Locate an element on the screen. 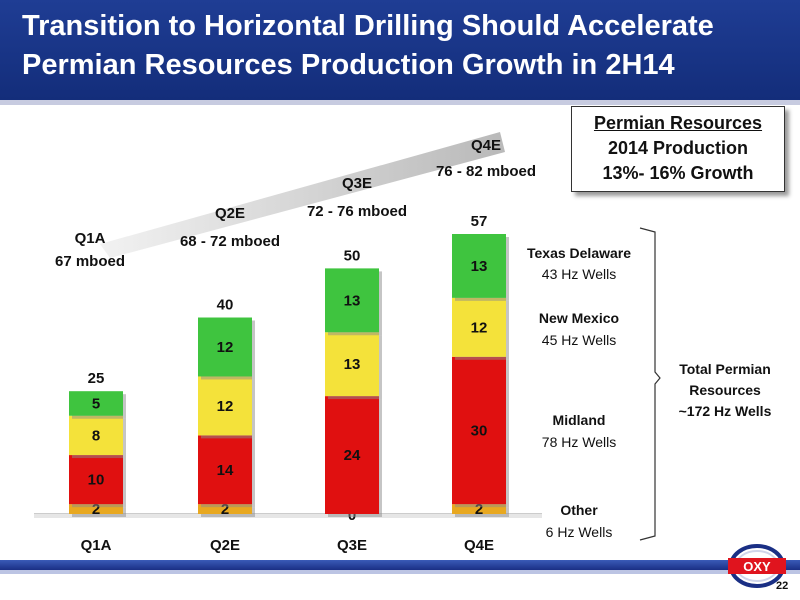 Image resolution: width=800 pixels, height=600 pixels. footer-rule is located at coordinates (400, 572).